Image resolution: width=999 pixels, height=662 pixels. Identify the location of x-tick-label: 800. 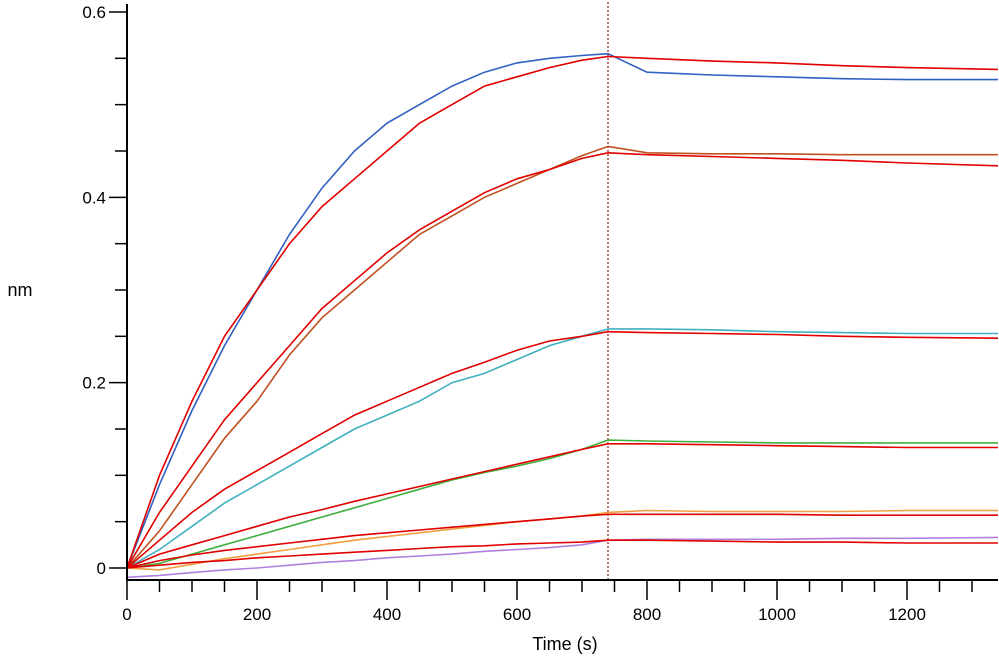
(647, 614).